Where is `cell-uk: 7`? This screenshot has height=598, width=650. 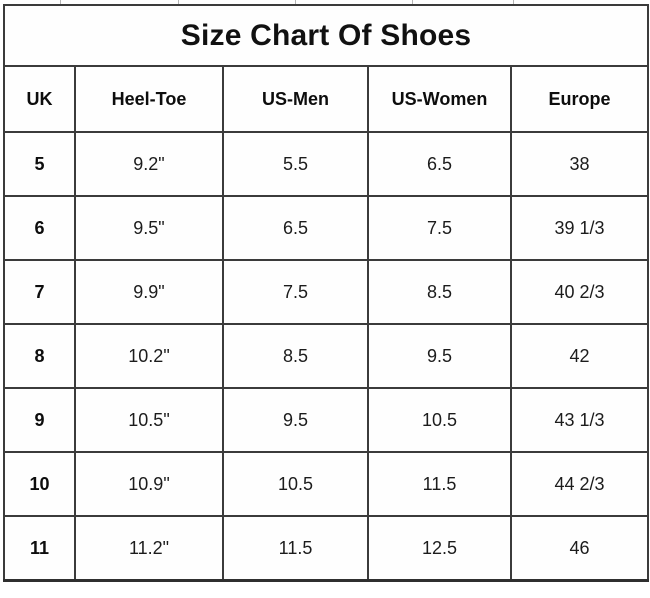
cell-uk: 7 is located at coordinates (39, 292).